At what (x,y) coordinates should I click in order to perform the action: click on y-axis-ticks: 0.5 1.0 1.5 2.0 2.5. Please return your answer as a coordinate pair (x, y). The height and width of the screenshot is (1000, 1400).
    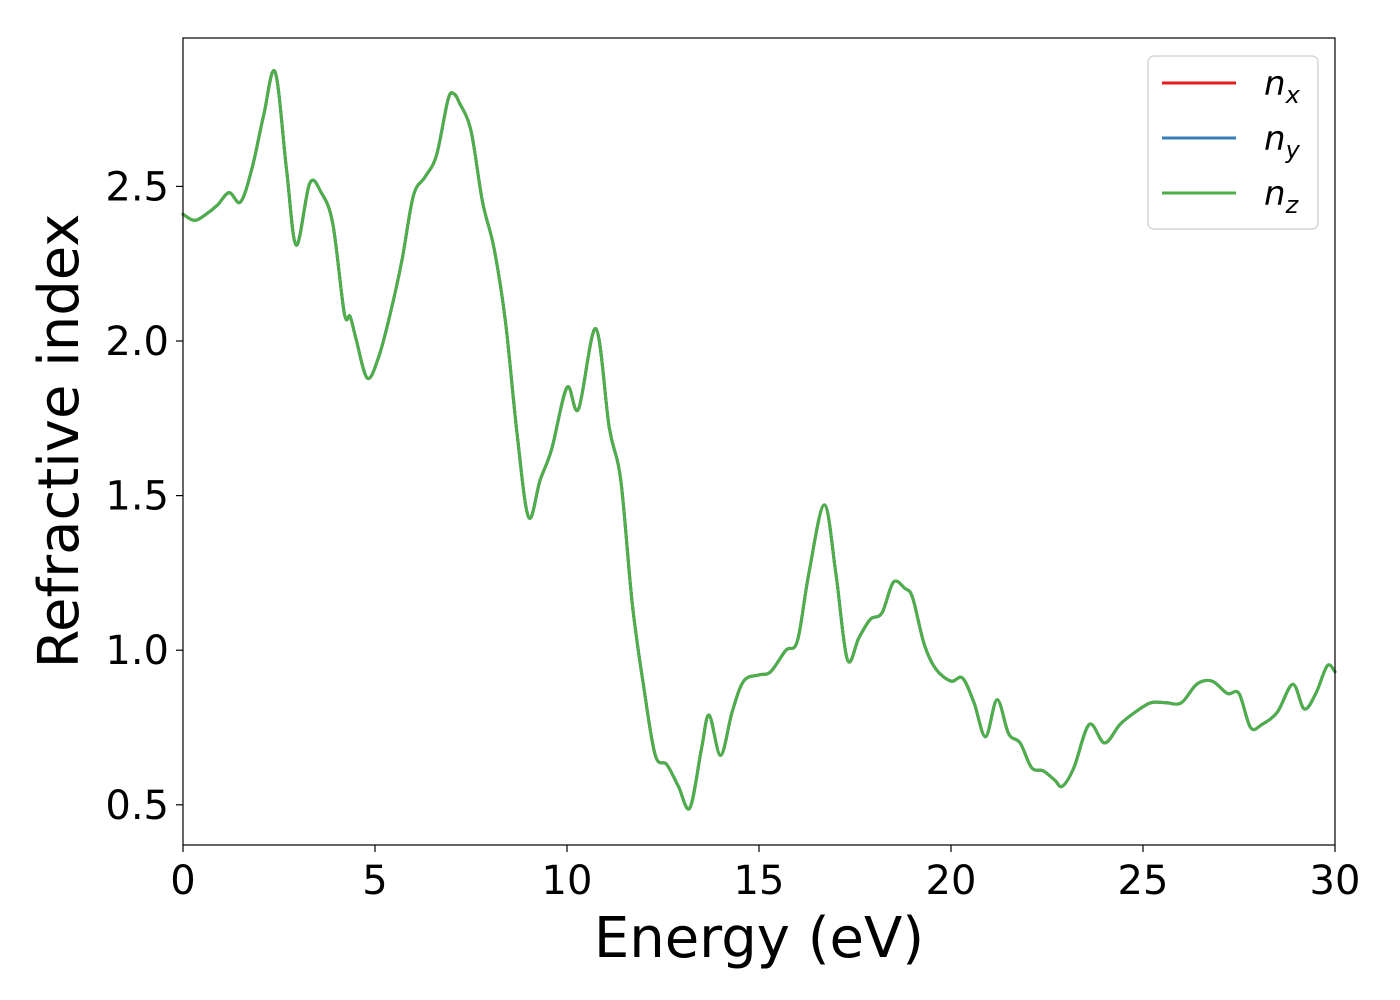
    Looking at the image, I should click on (144, 496).